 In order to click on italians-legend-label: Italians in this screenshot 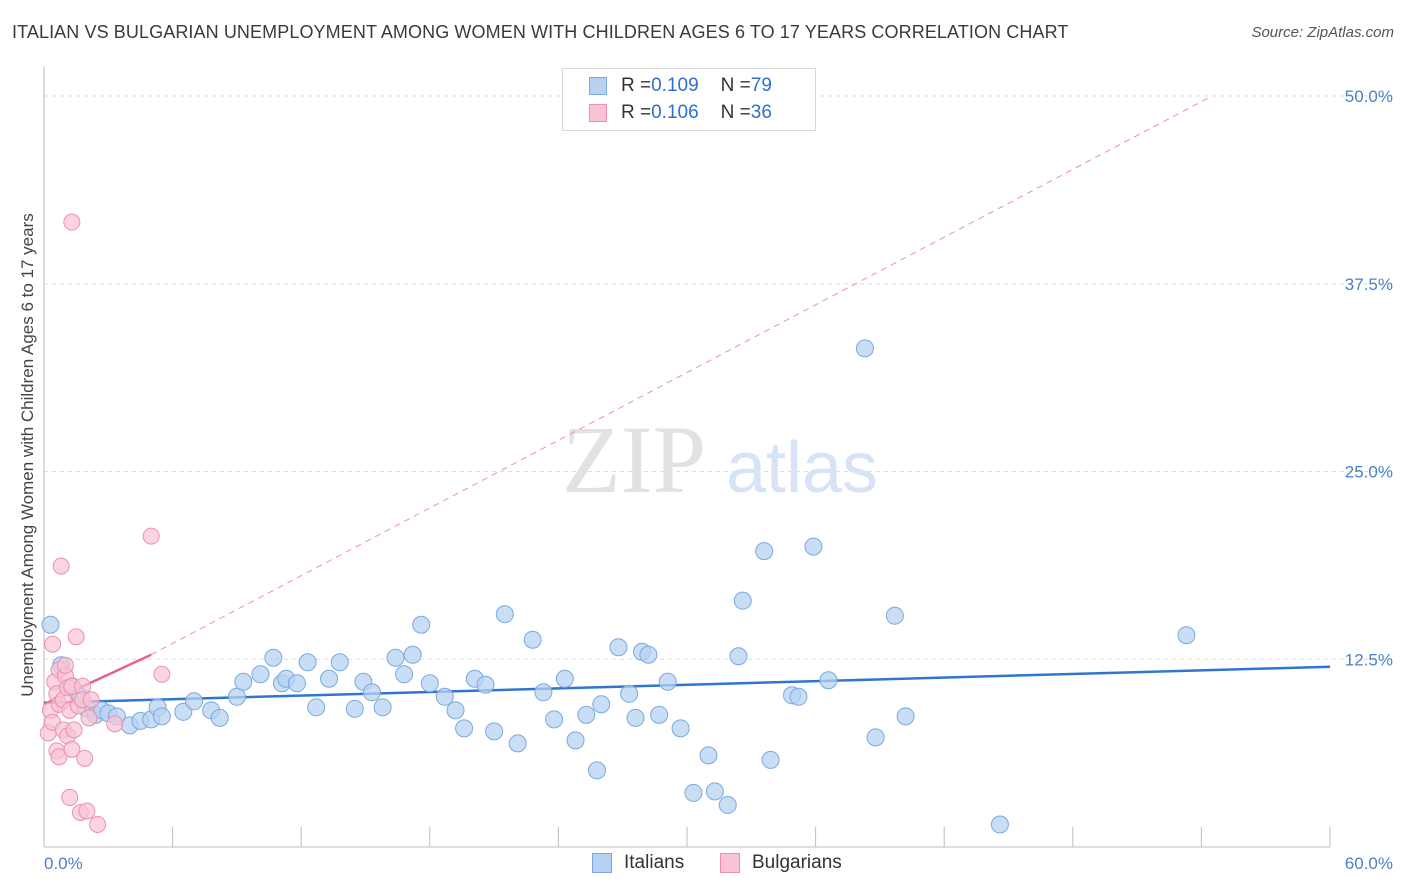, I will do `click(654, 862)`.